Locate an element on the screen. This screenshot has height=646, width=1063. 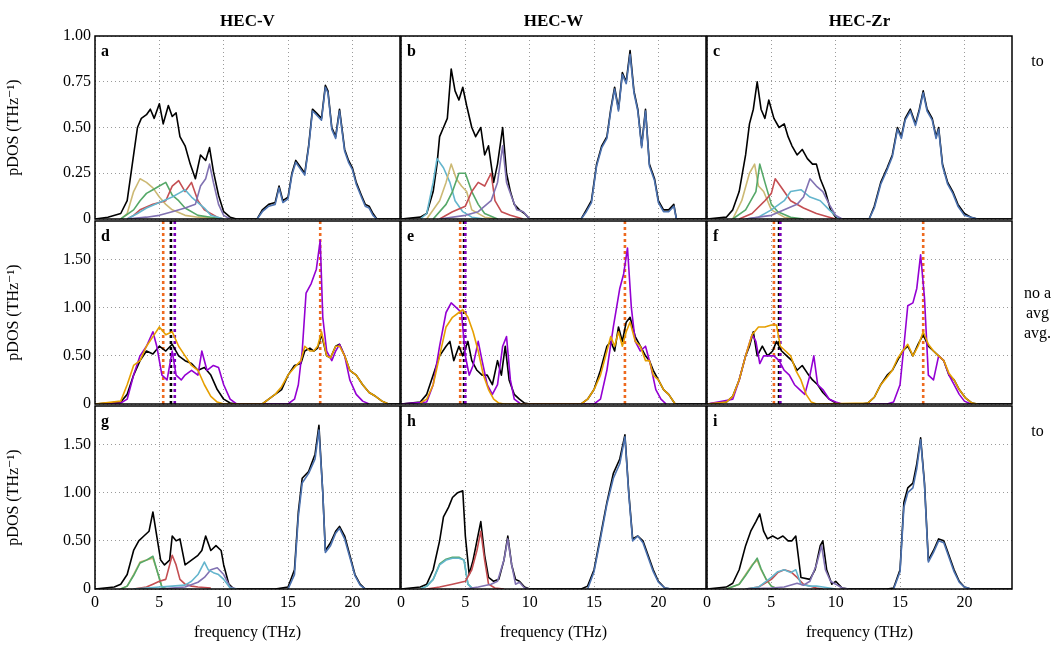
annotation: h is located at coordinates (411, 420).